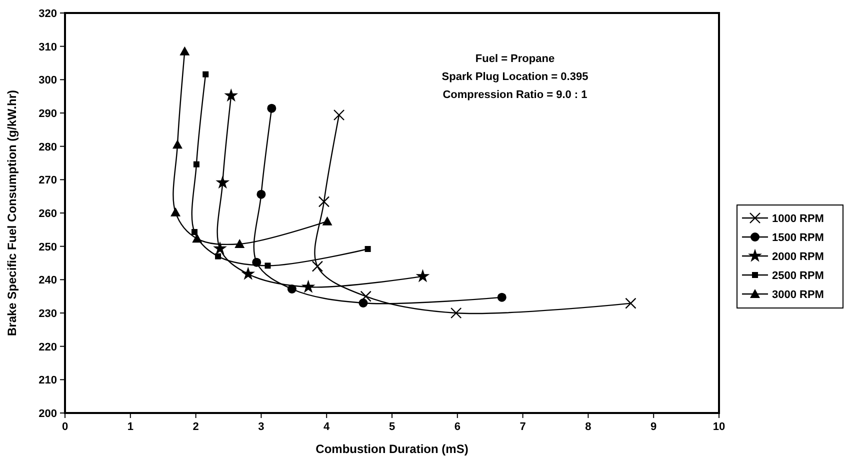 Image resolution: width=846 pixels, height=472 pixels. Describe the element at coordinates (47, 247) in the screenshot. I see `y-tick-label: 250` at that location.